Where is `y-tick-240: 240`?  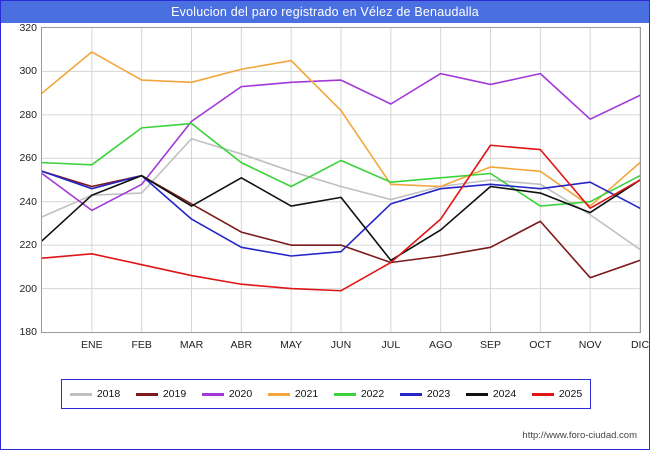
y-tick-240: 240 is located at coordinates (28, 201).